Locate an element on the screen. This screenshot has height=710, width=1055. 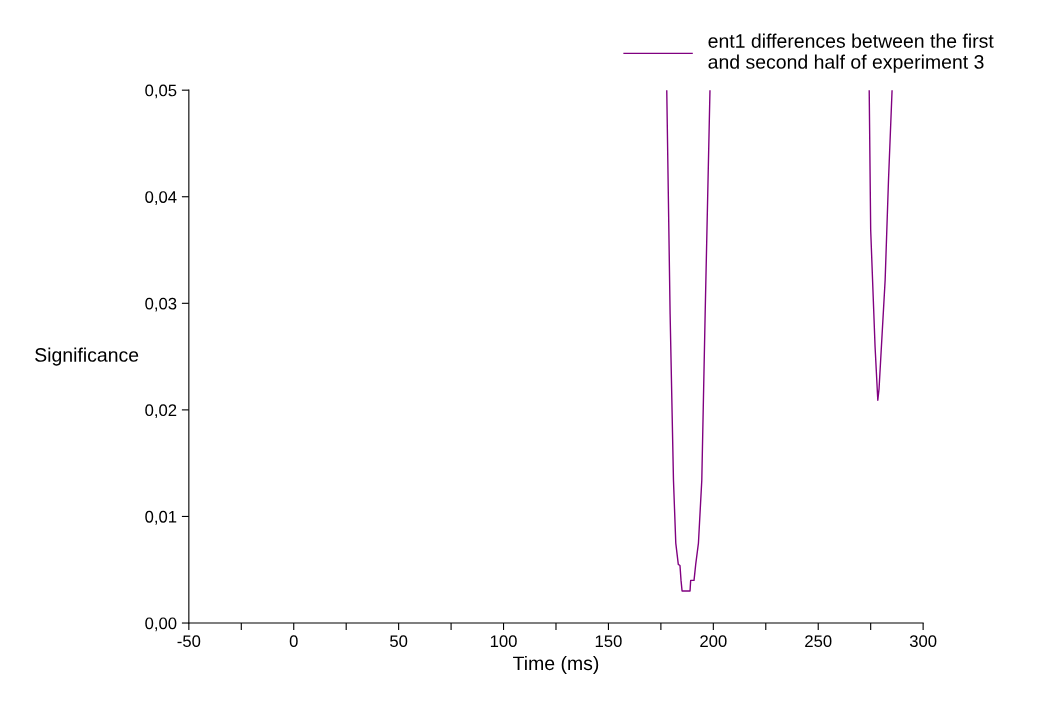
x-tick-label: 50 is located at coordinates (399, 641).